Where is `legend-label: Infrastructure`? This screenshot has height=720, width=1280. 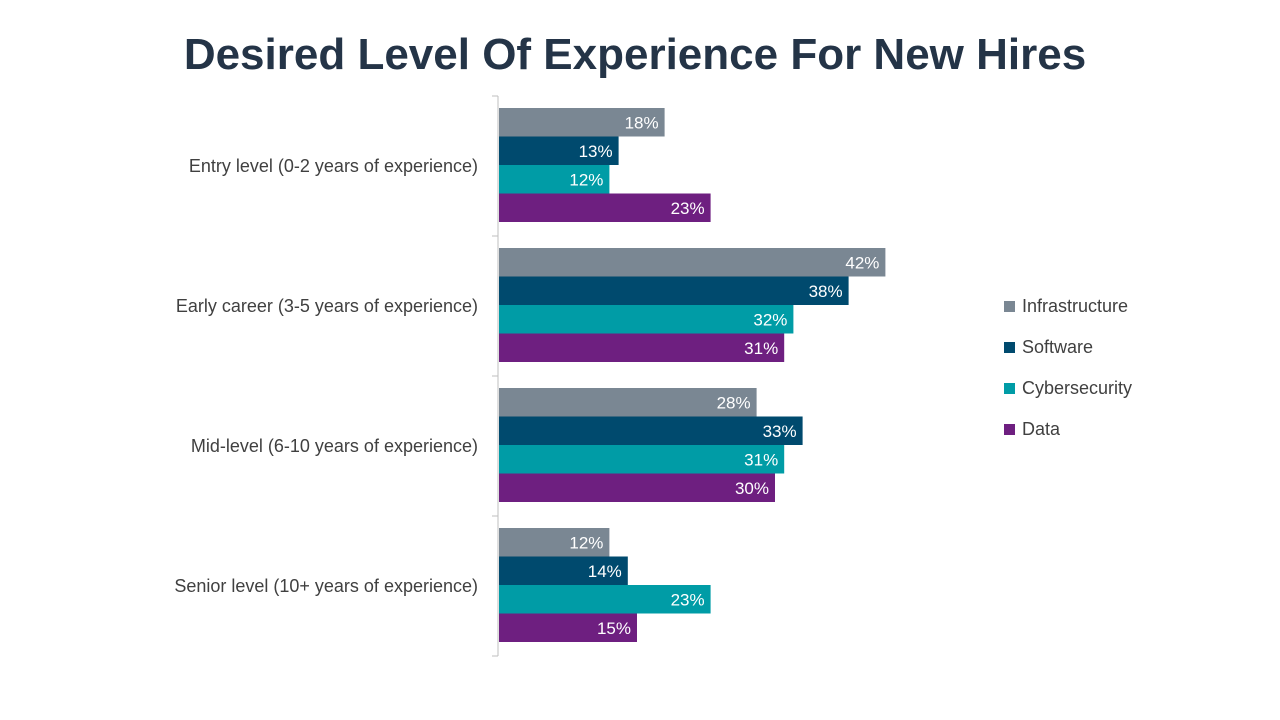
legend-label: Infrastructure is located at coordinates (1075, 306).